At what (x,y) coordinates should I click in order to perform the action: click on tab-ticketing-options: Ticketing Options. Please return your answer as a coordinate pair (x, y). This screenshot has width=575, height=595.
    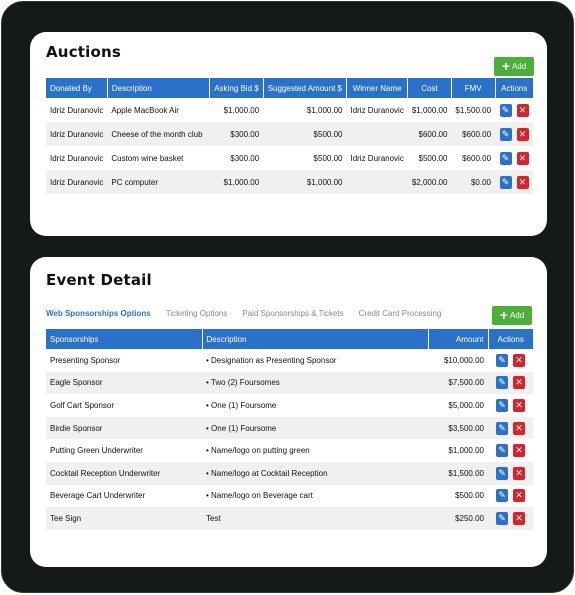
    Looking at the image, I should click on (196, 313).